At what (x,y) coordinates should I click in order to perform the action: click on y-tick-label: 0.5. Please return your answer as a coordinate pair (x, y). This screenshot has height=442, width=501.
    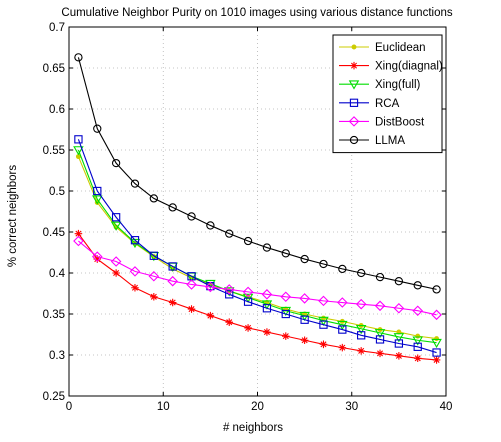
    Looking at the image, I should click on (57, 192).